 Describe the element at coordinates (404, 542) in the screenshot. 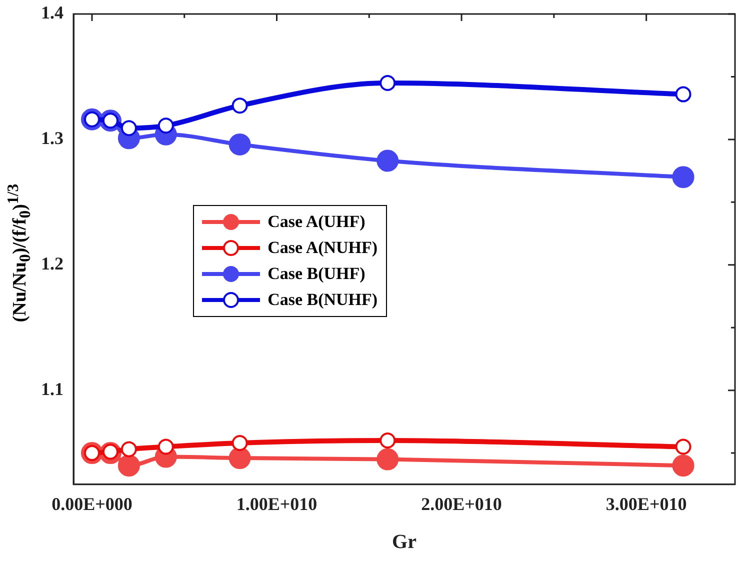

I see `x-axis-title: Gr` at that location.